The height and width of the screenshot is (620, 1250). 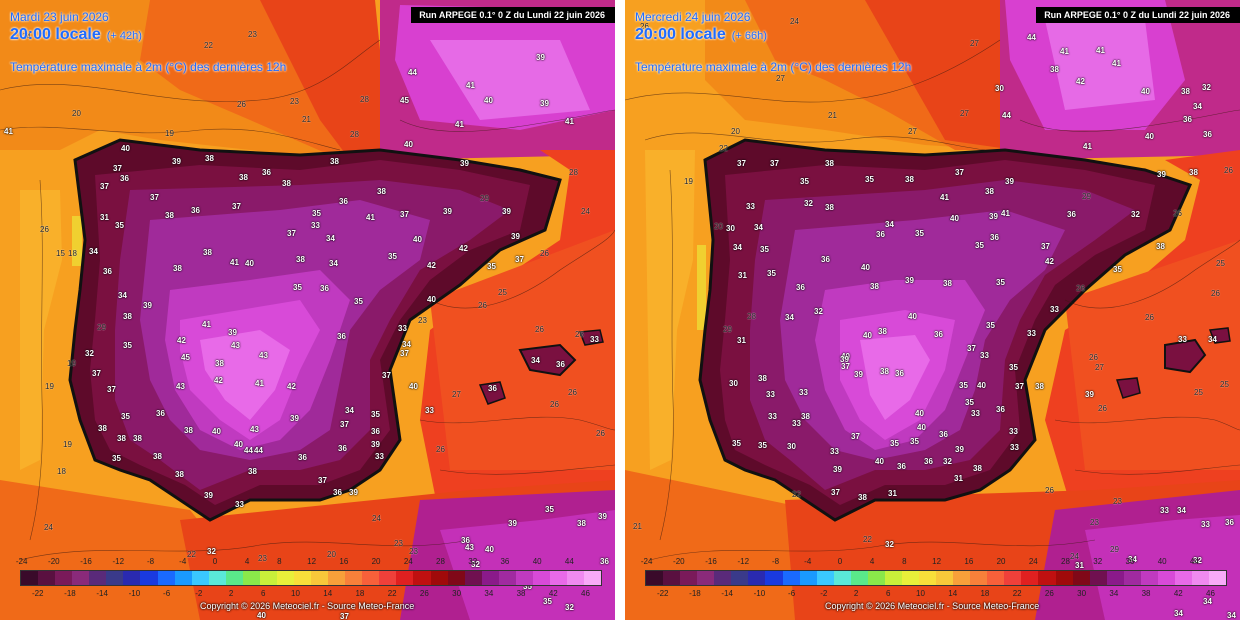 I want to click on scale-tick-label: 46, so click(x=1210, y=593).